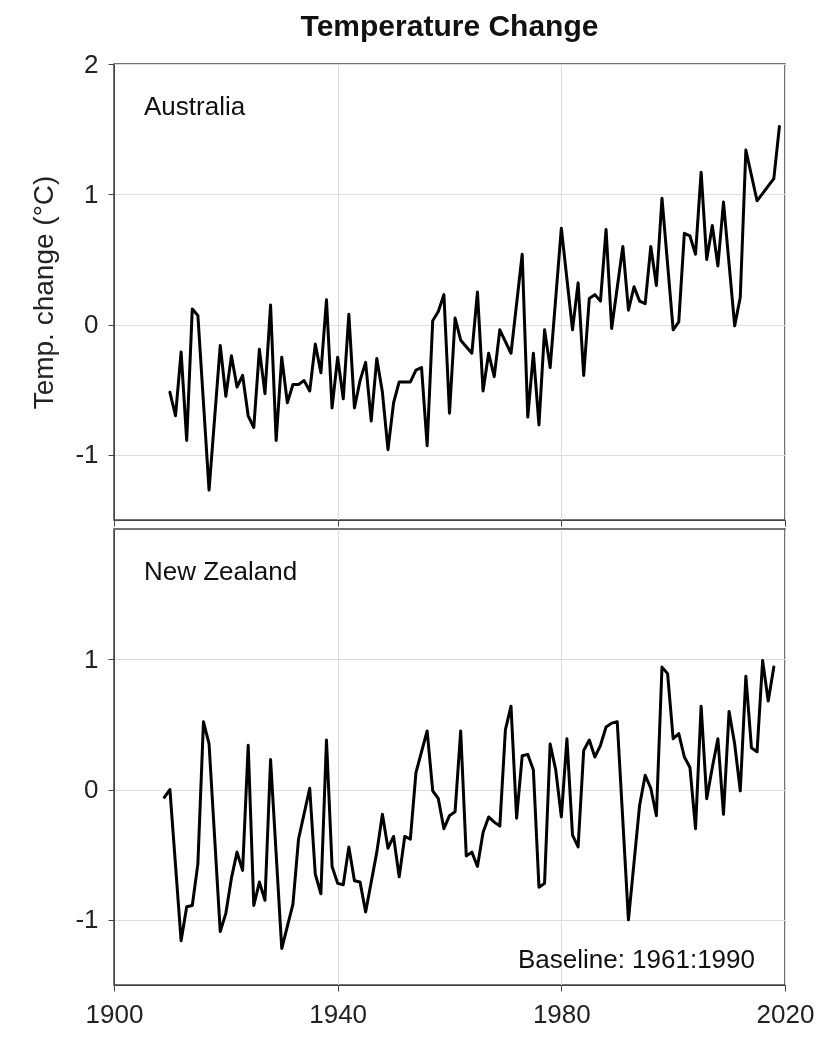  What do you see at coordinates (449, 26) in the screenshot?
I see `chart-title: Temperature Change` at bounding box center [449, 26].